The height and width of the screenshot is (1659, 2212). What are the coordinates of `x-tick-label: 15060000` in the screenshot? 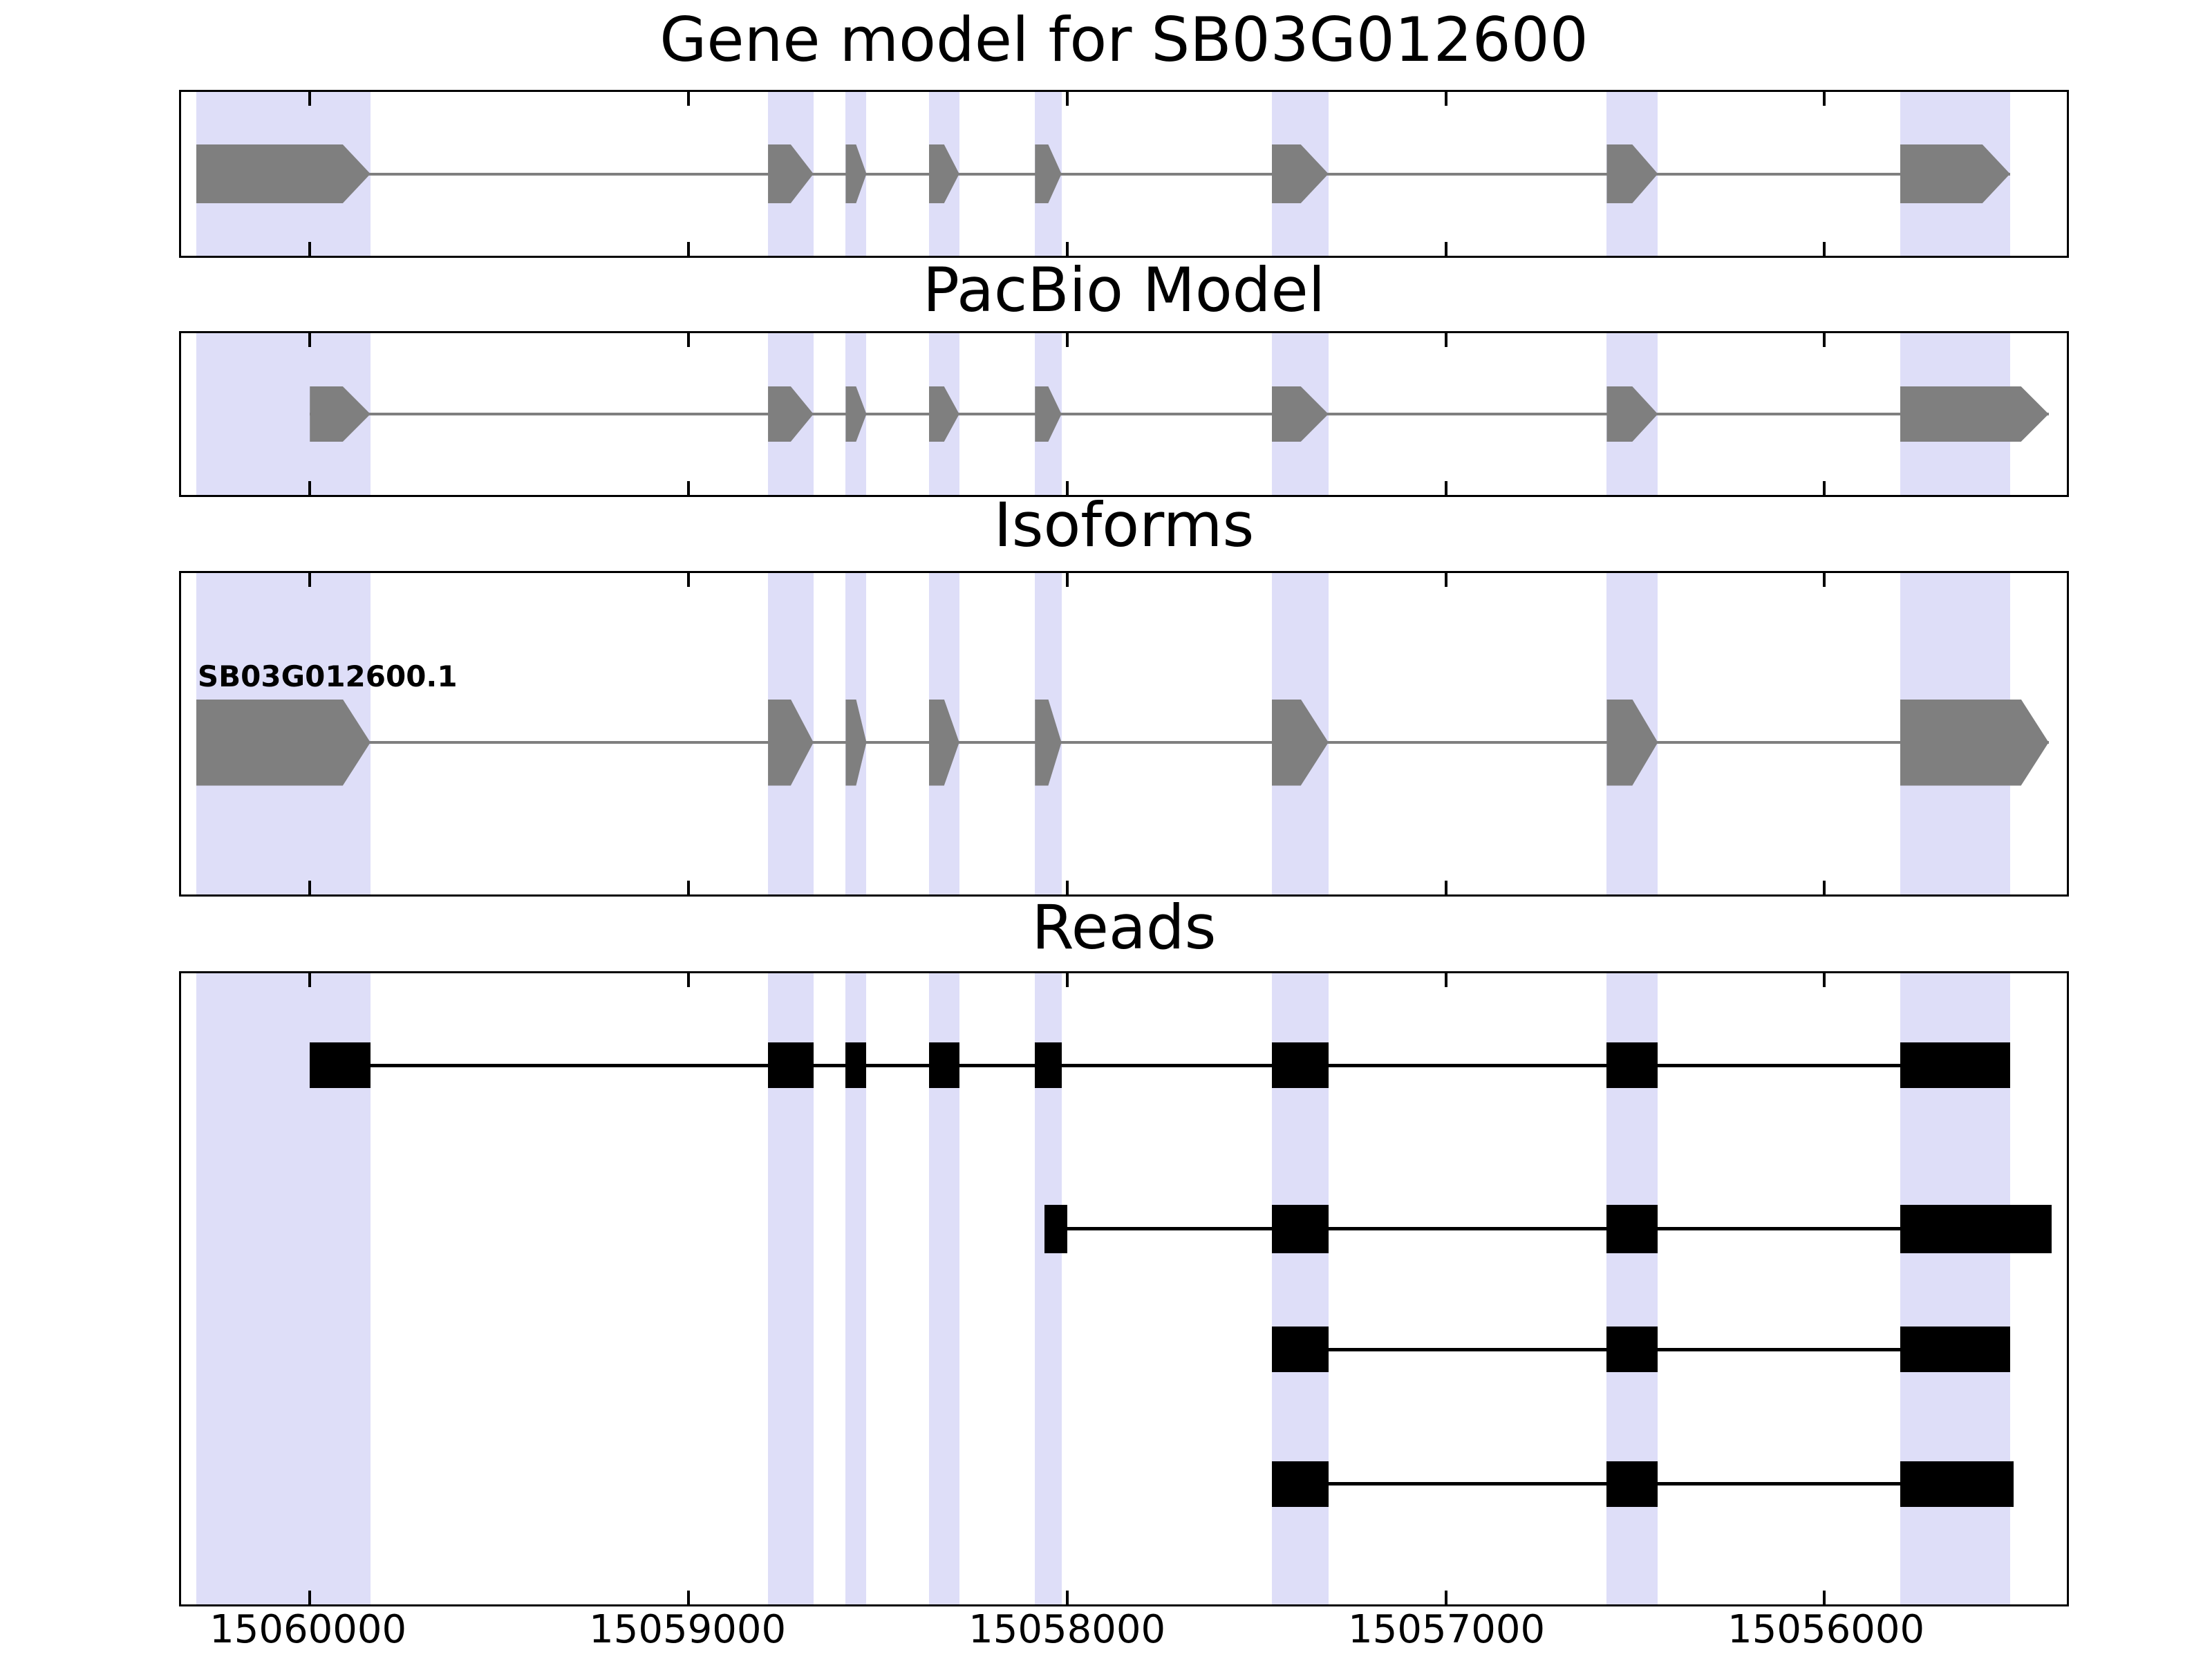 It's located at (308, 1629).